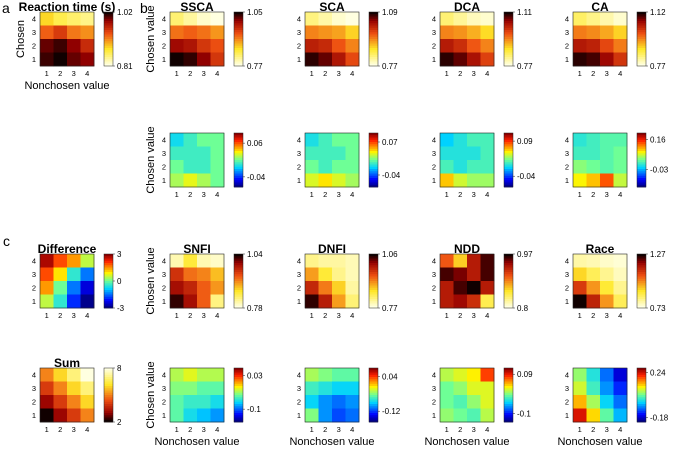 This screenshot has height=454, width=673. I want to click on colorbar: 1.06 0.77, so click(383, 281).